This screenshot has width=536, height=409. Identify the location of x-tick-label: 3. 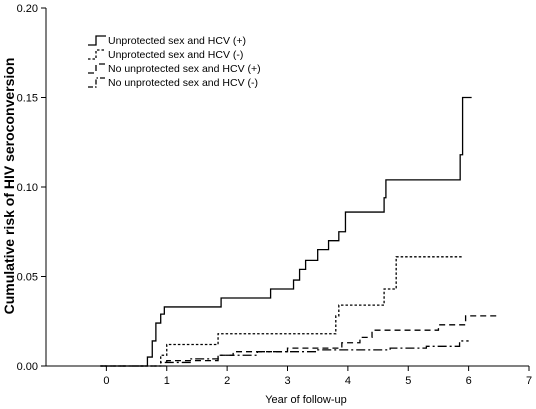
(287, 381).